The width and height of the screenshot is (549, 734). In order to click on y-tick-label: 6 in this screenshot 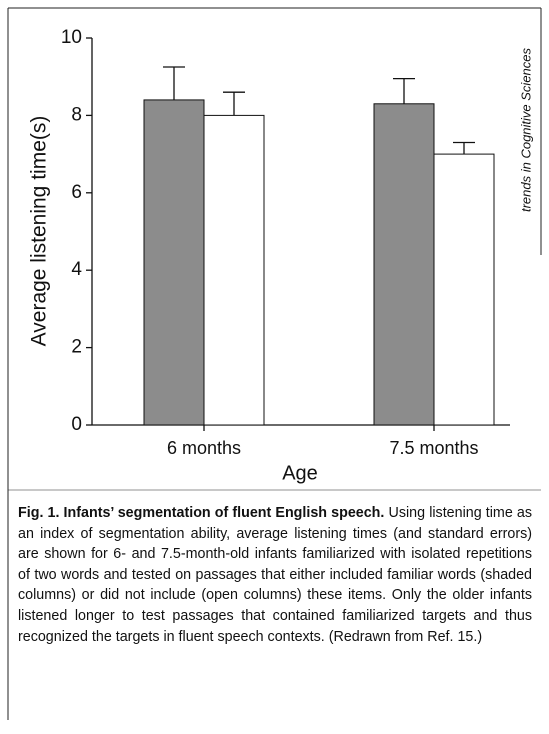, I will do `click(76, 192)`.